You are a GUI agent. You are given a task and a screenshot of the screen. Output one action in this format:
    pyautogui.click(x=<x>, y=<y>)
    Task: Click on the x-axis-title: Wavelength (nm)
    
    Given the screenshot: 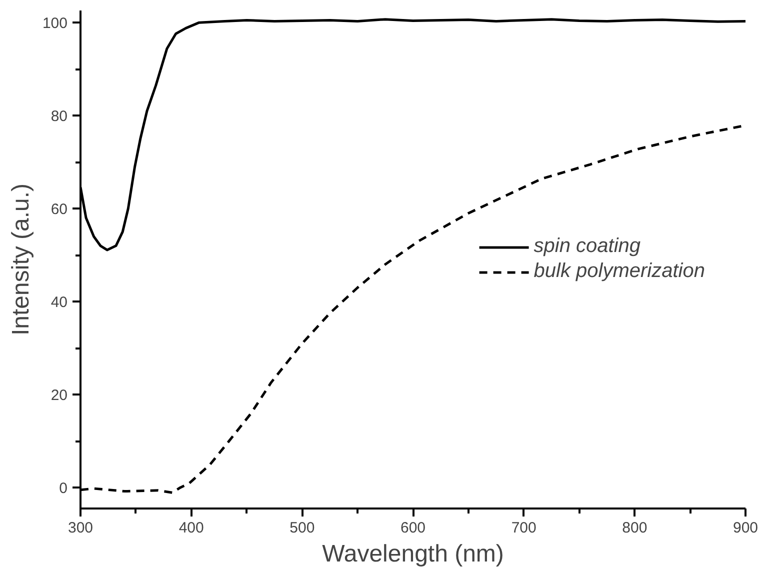 What is the action you would take?
    pyautogui.click(x=413, y=554)
    